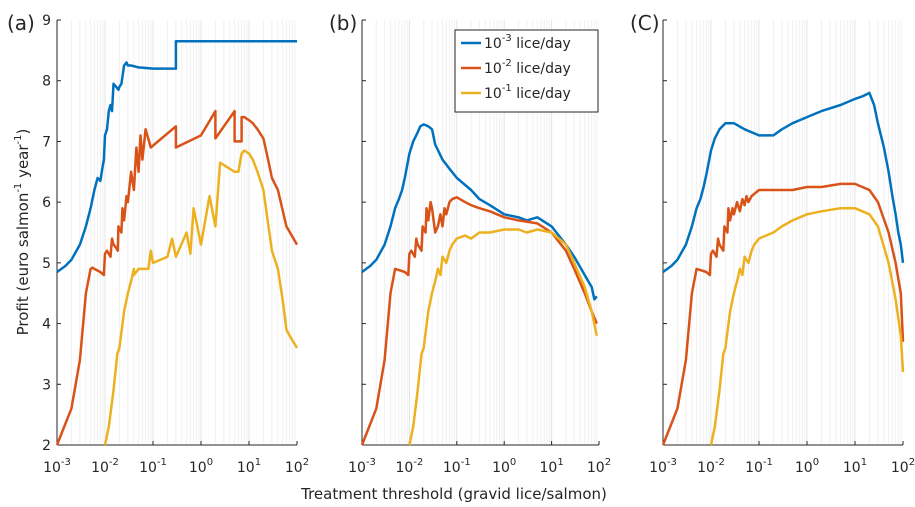 This screenshot has height=507, width=915. I want to click on legend-entry: 10-2 lice/day, so click(527, 67).